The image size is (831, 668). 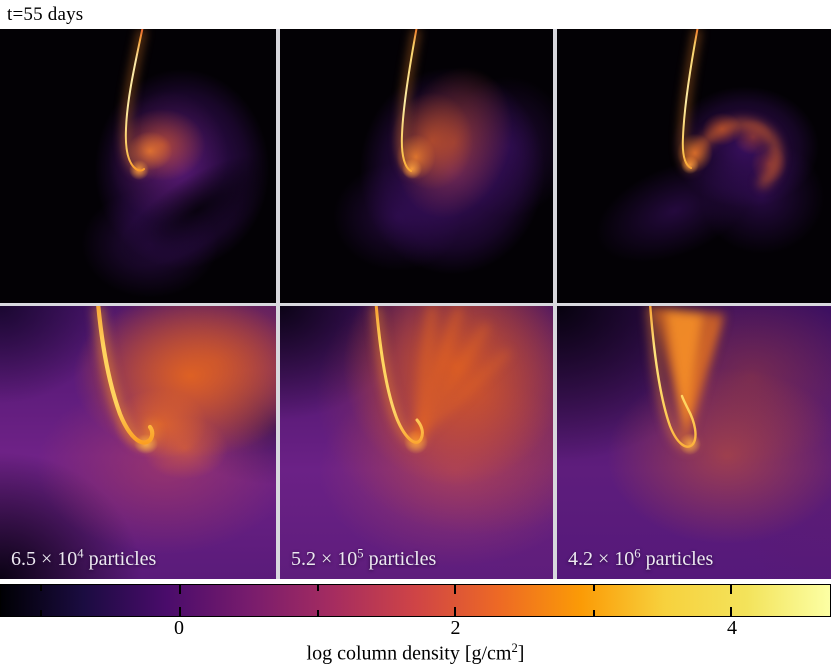 I want to click on time-label: t=55 days, so click(x=45, y=14).